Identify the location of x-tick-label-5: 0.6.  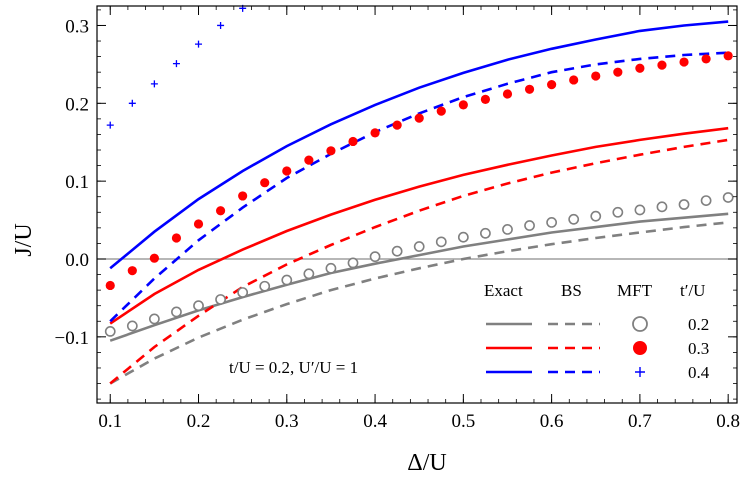
(552, 421).